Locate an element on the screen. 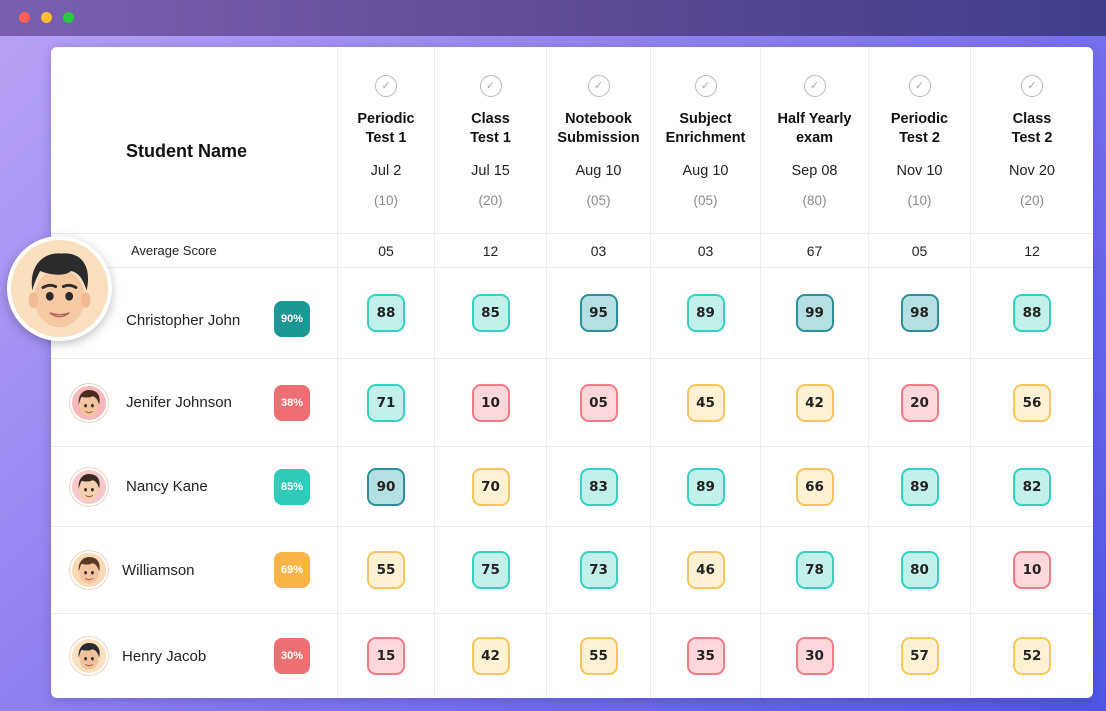  student-name: Henry Jacob is located at coordinates (164, 656).